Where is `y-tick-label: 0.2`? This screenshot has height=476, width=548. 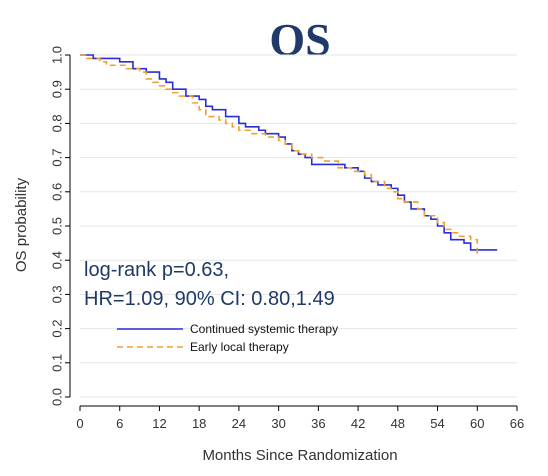
y-tick-label: 0.2 is located at coordinates (57, 329).